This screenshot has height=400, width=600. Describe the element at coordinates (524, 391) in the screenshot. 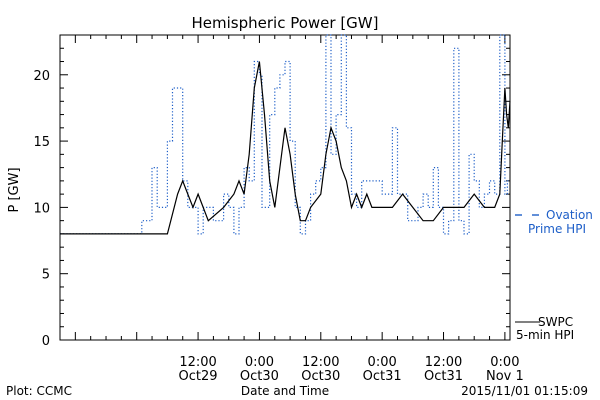

I see `footer-timestamp: 2015/11/01 01:15:09` at that location.